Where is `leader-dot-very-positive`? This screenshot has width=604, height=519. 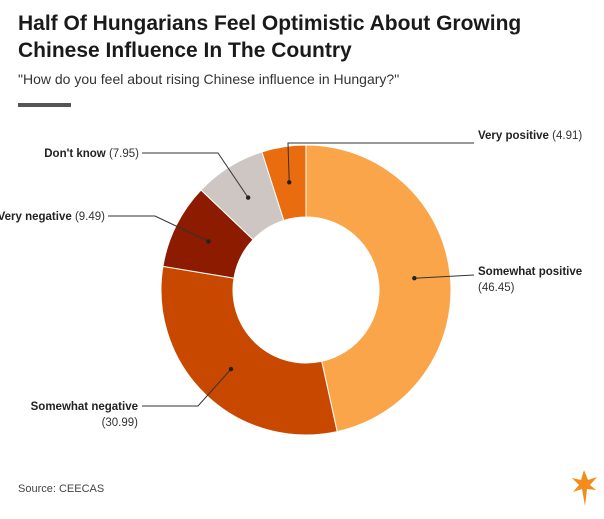
leader-dot-very-positive is located at coordinates (289, 182).